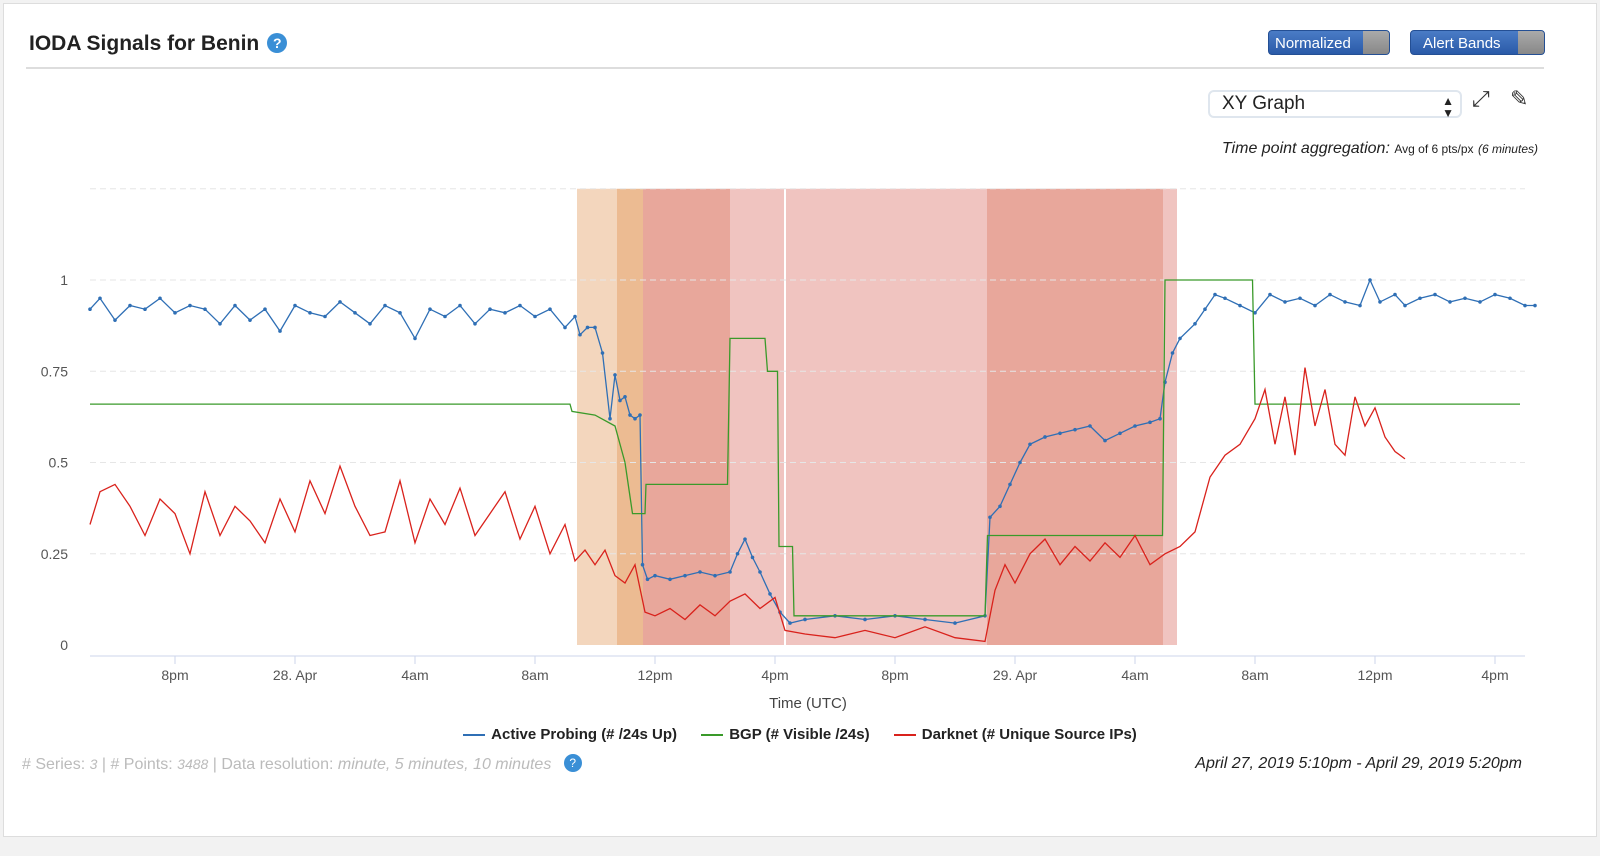  What do you see at coordinates (1494, 675) in the screenshot?
I see `x-tick-label: 4pm` at bounding box center [1494, 675].